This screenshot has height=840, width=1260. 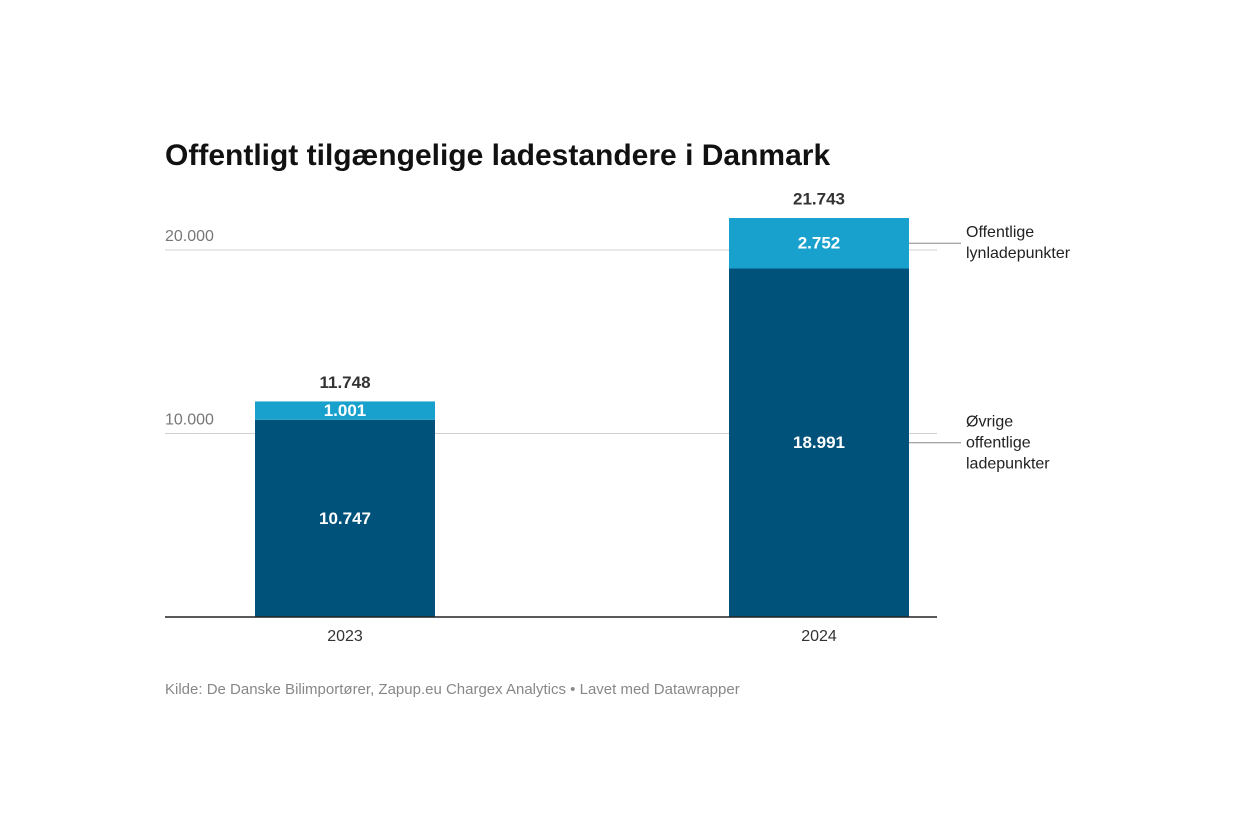 I want to click on x-tick-label: 2024, so click(x=819, y=636).